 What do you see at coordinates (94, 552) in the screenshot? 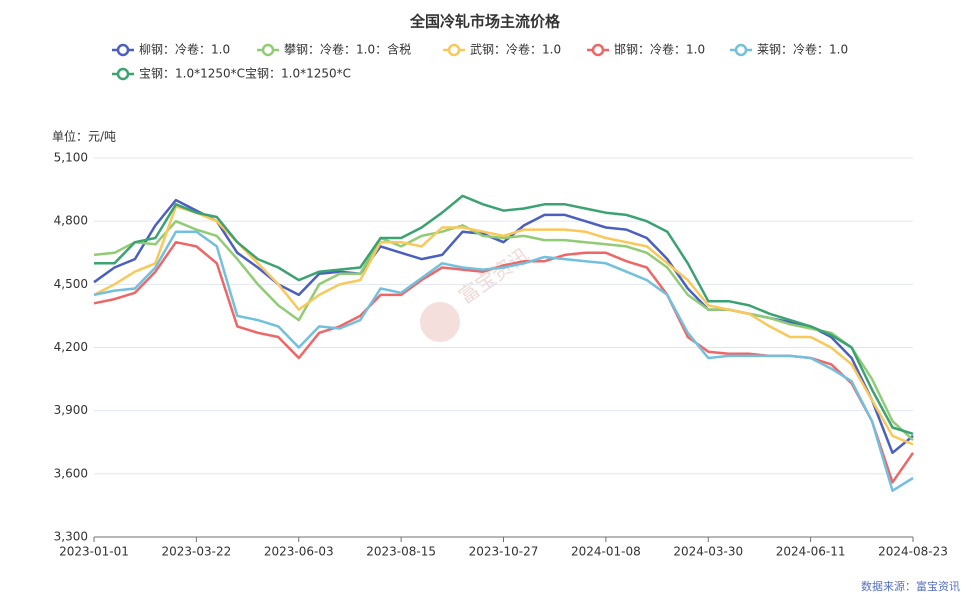
I see `x-tick-label: 2023-01-01` at bounding box center [94, 552].